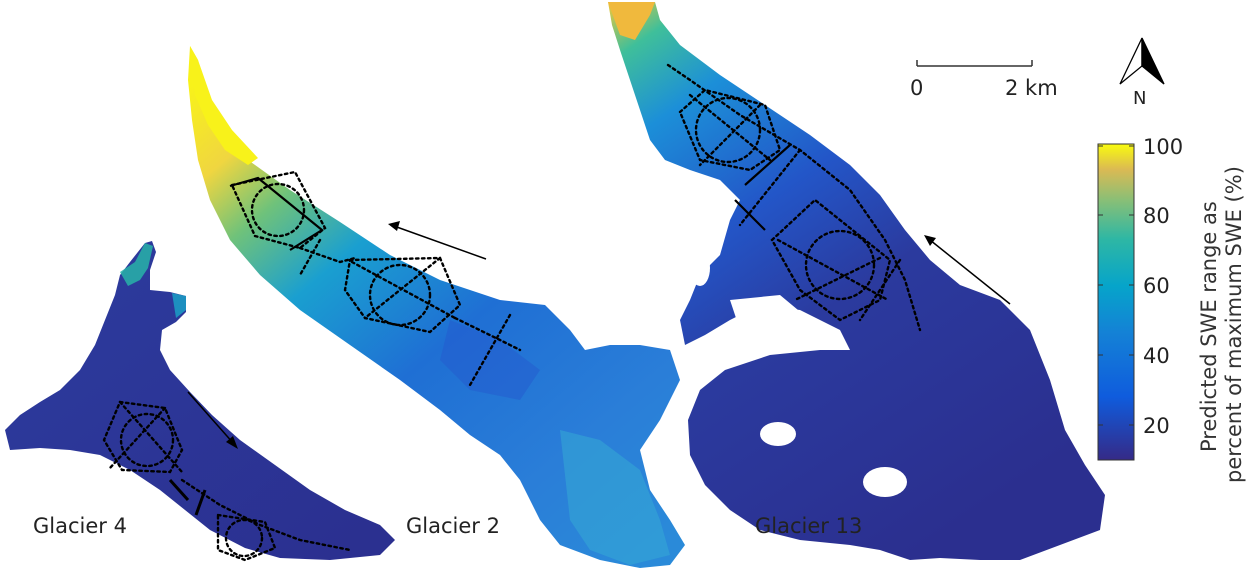 This screenshot has width=1248, height=576. I want to click on scale-bar-start-label: 0, so click(916, 88).